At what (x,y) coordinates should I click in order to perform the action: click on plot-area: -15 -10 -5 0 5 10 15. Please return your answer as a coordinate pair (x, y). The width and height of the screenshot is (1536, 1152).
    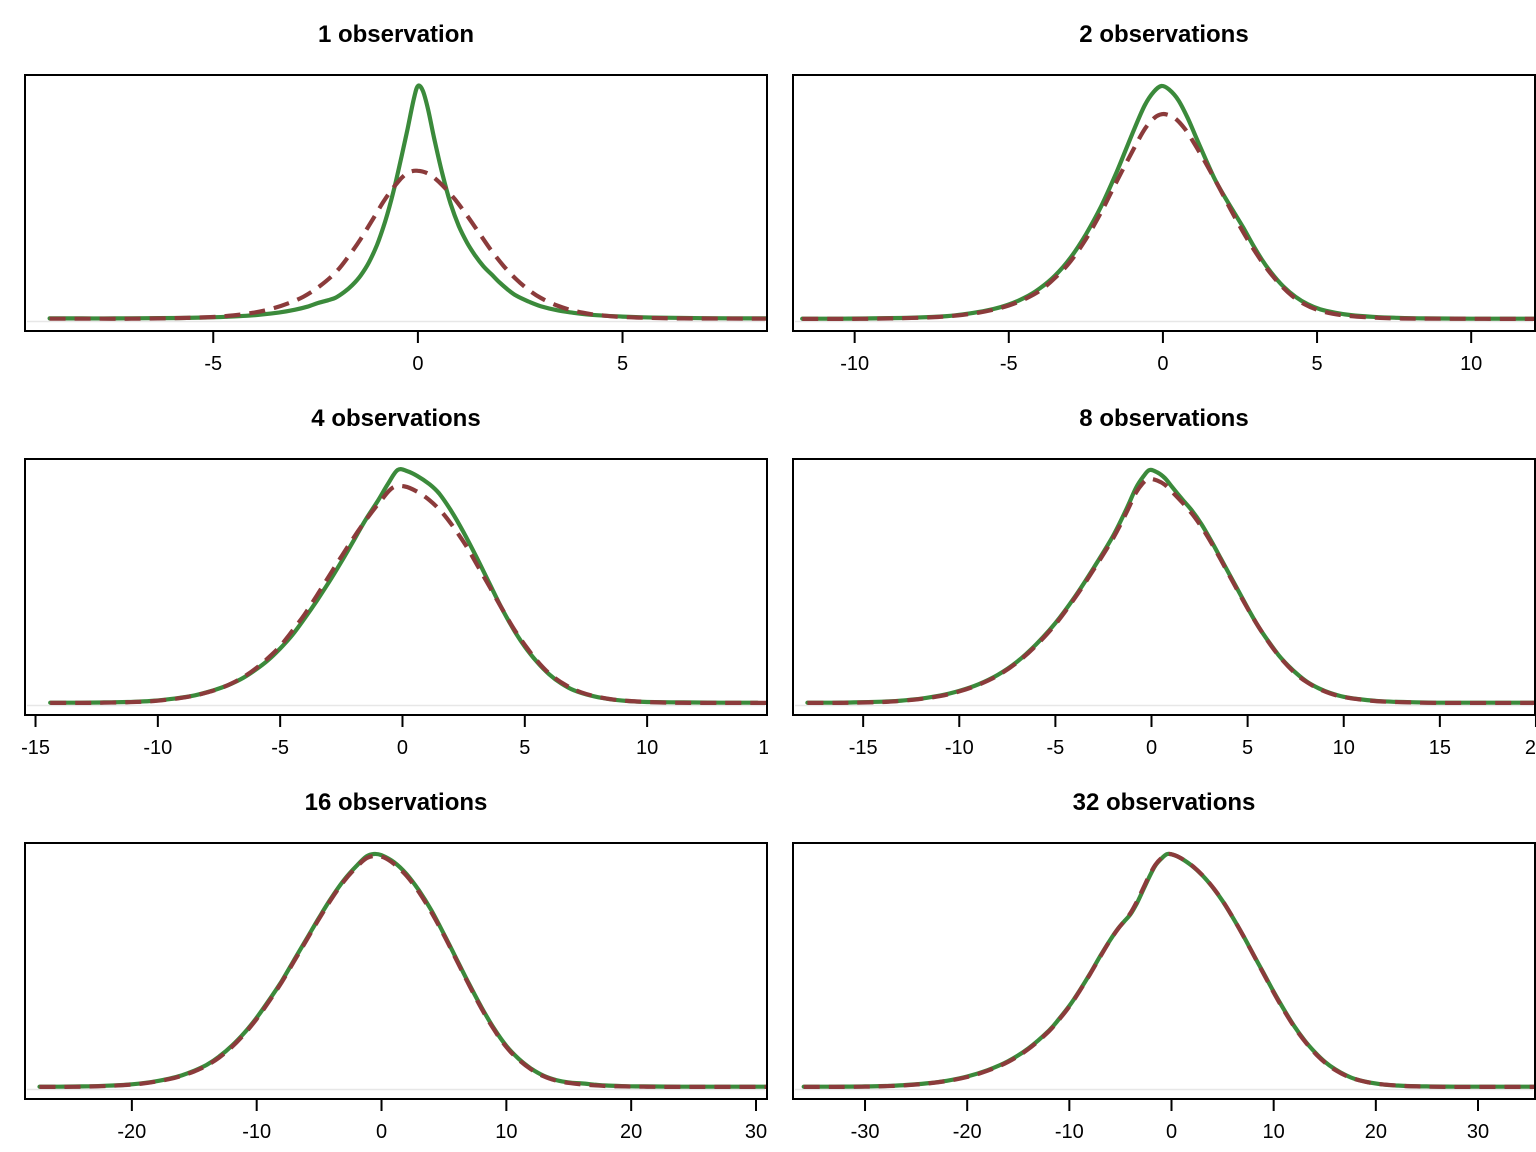
    Looking at the image, I should click on (394, 608).